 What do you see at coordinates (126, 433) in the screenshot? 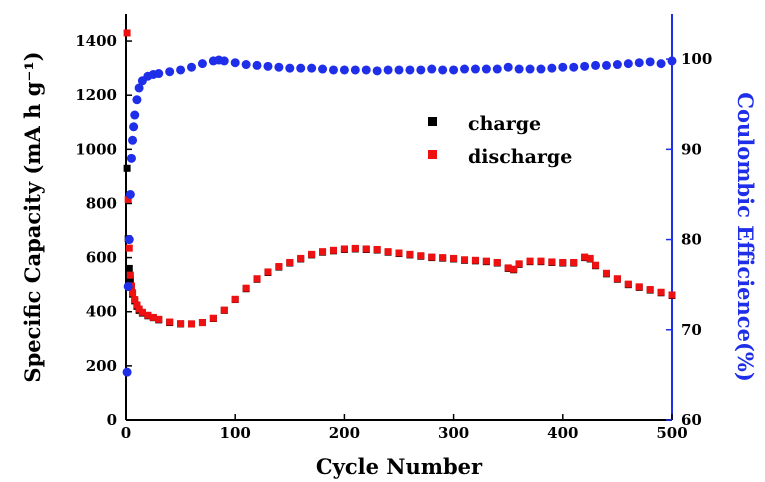
I see `x-tick-label: 0` at bounding box center [126, 433].